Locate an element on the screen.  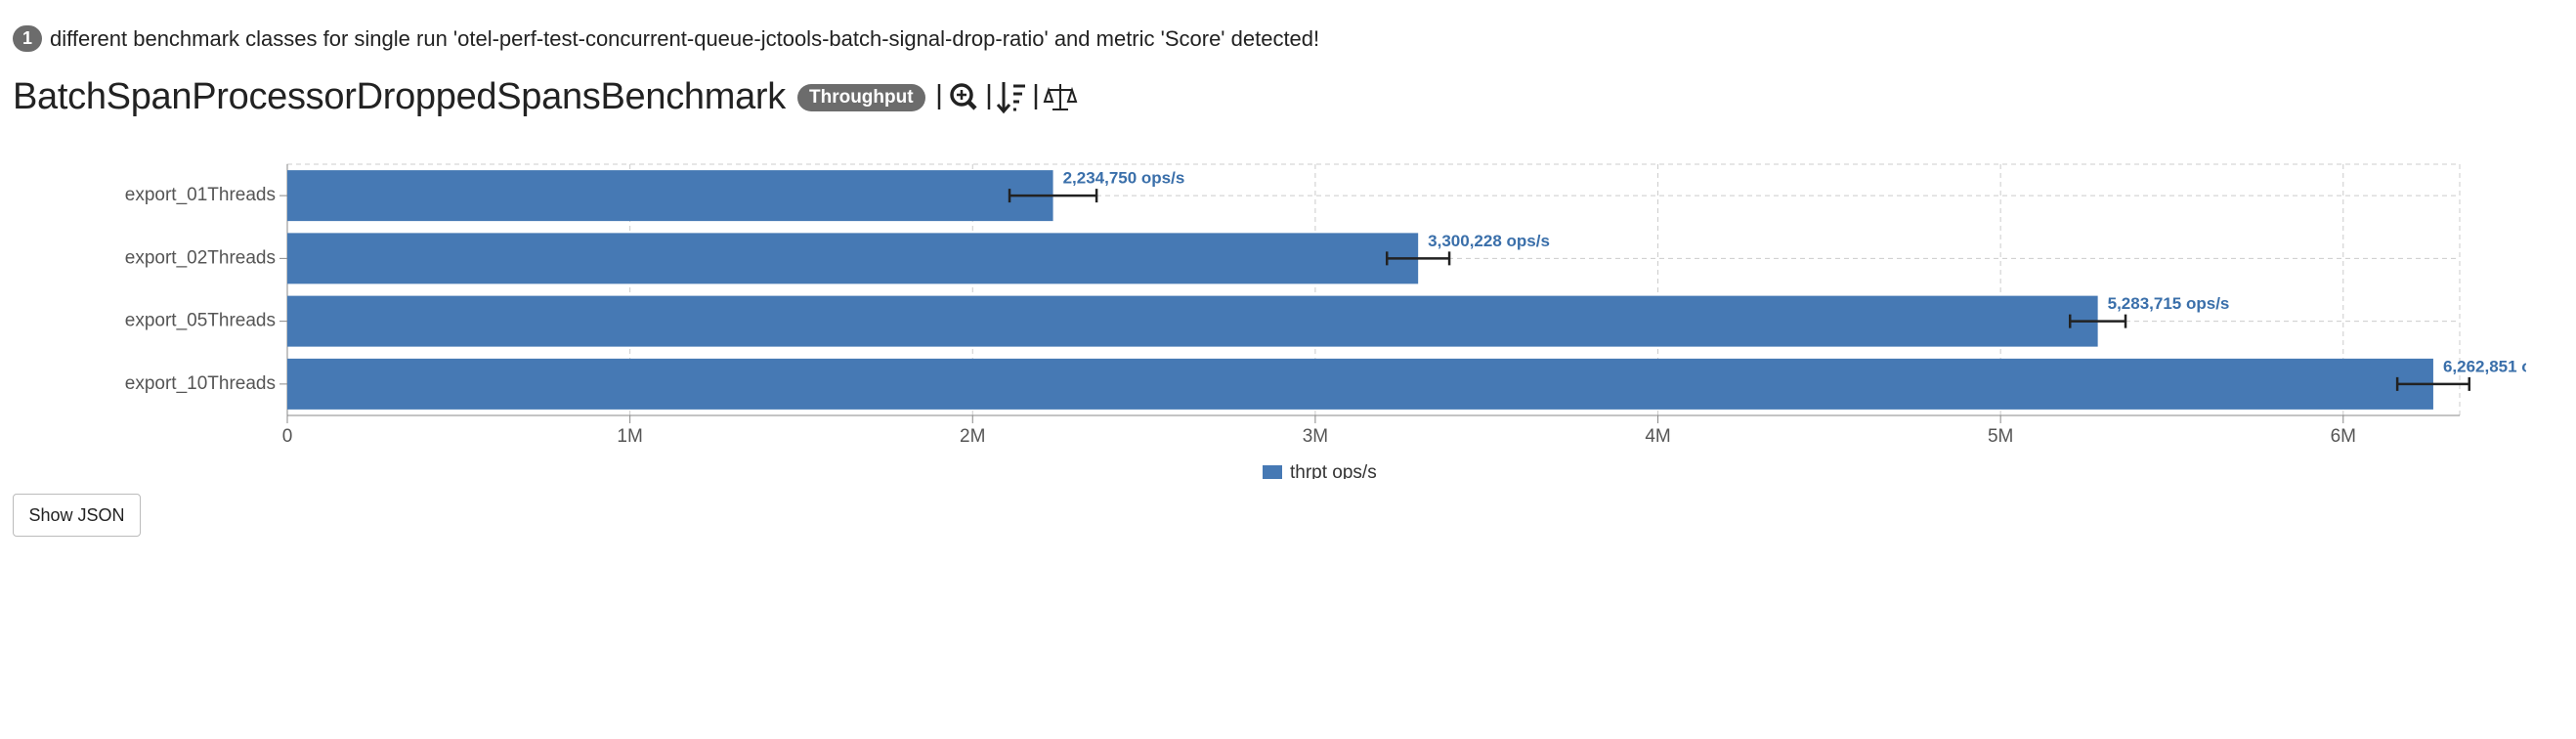
x-tick-label: 1M is located at coordinates (630, 436).